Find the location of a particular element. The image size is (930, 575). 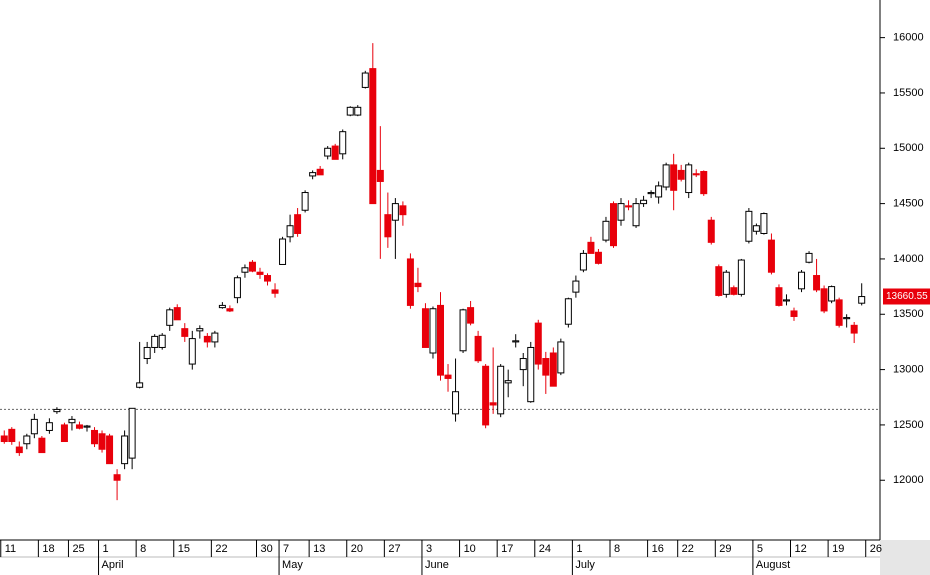

x-tick-label: 1 is located at coordinates (106, 549).